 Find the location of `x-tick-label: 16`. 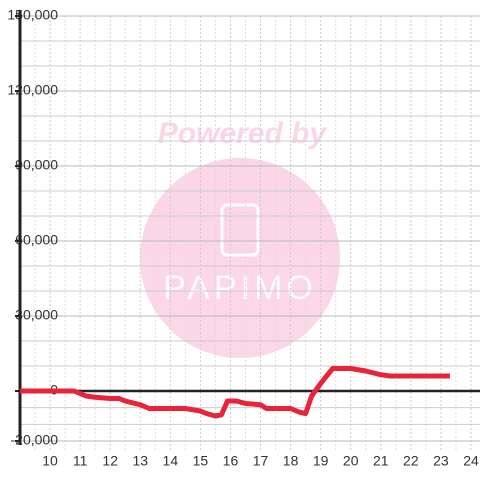

x-tick-label: 16 is located at coordinates (231, 461).